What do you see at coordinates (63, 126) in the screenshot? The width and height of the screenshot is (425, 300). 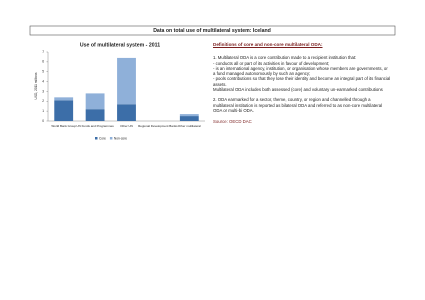 I see `x-tick-label: World Bank Group` at bounding box center [63, 126].